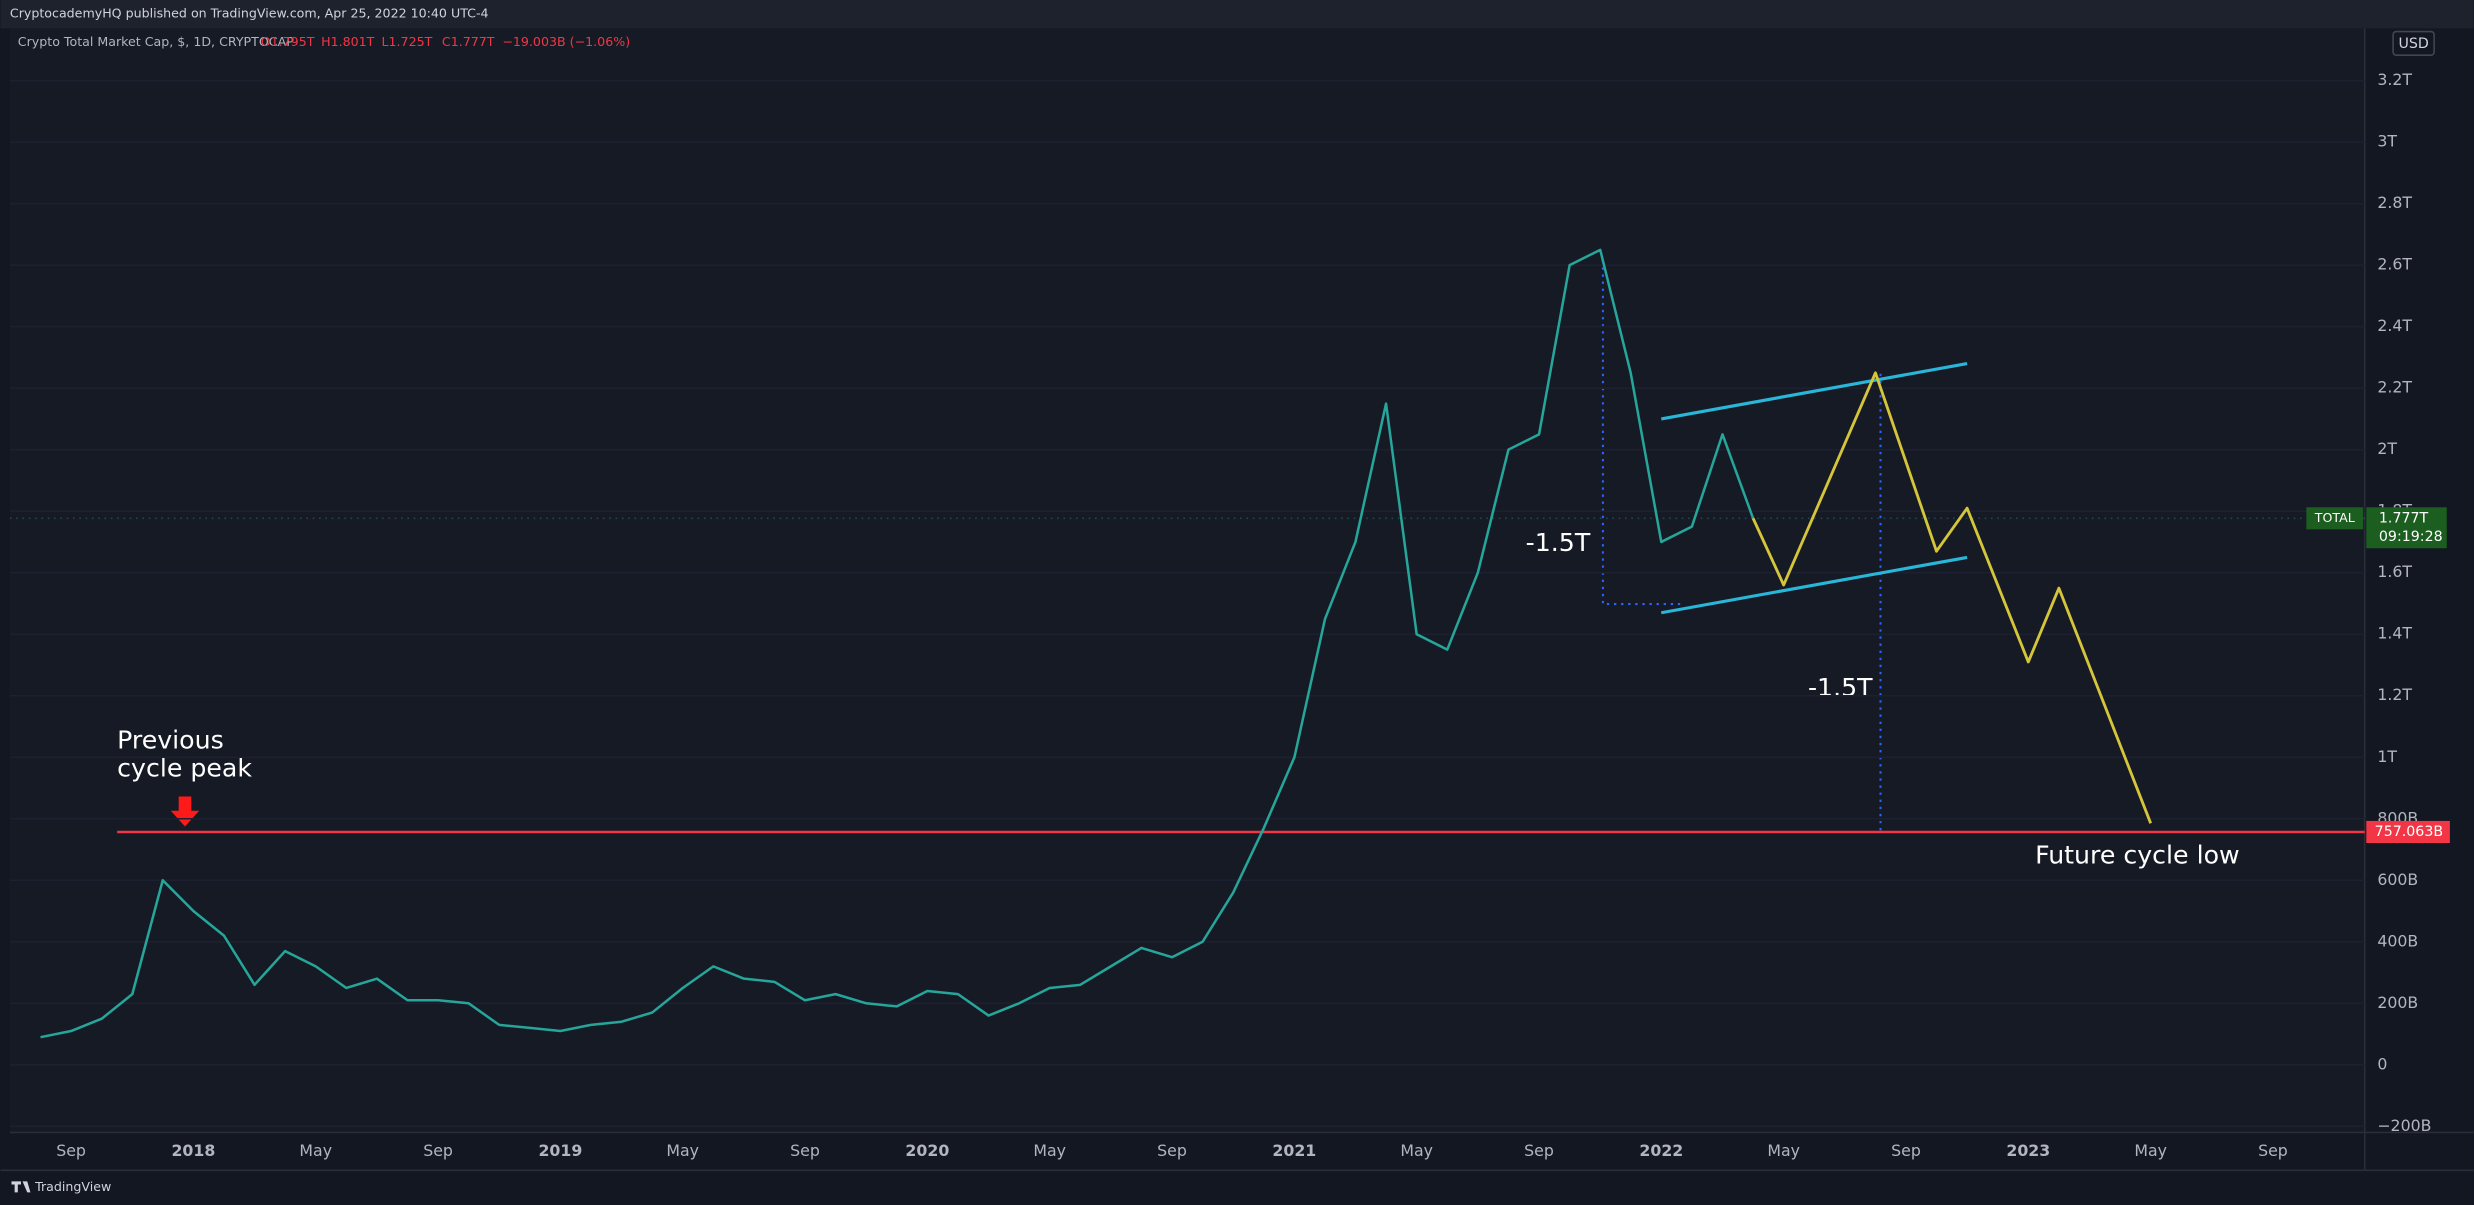 The width and height of the screenshot is (2474, 1205). What do you see at coordinates (2394, 633) in the screenshot?
I see `y-tick-label: 1.4T` at bounding box center [2394, 633].